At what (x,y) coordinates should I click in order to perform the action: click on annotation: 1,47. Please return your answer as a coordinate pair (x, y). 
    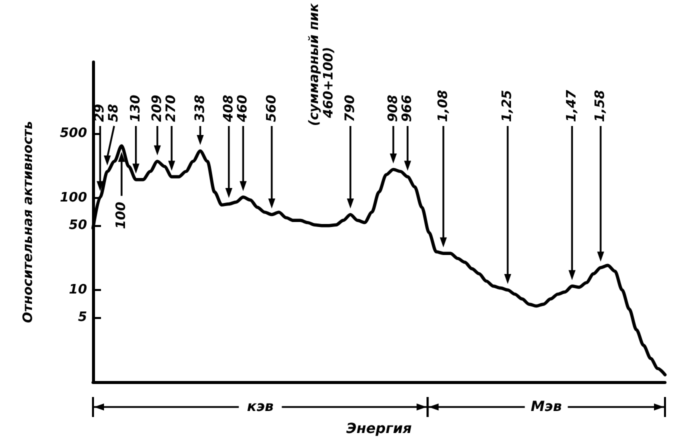
    Looking at the image, I should click on (572, 105).